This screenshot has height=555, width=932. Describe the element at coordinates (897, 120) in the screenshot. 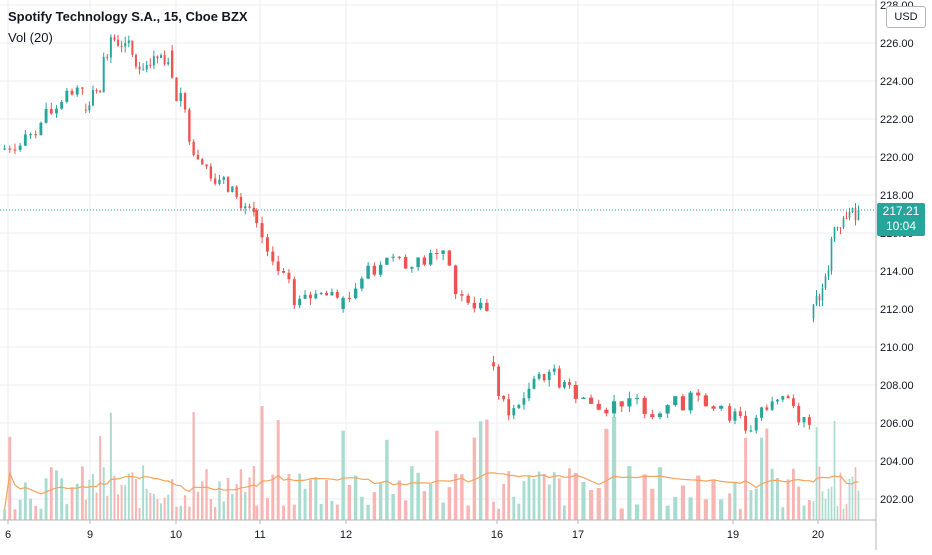

I see `y-tick-label: 222.00` at that location.